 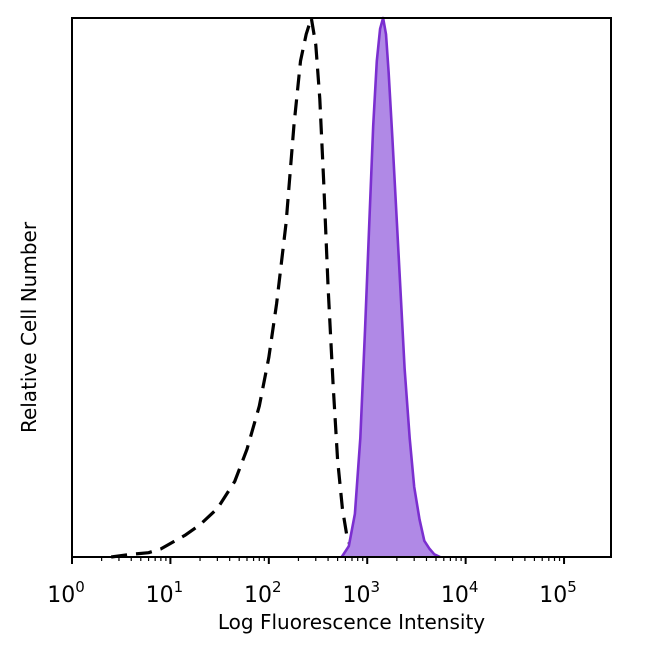 What do you see at coordinates (263, 593) in the screenshot?
I see `x-tick-label-2: 10²` at bounding box center [263, 593].